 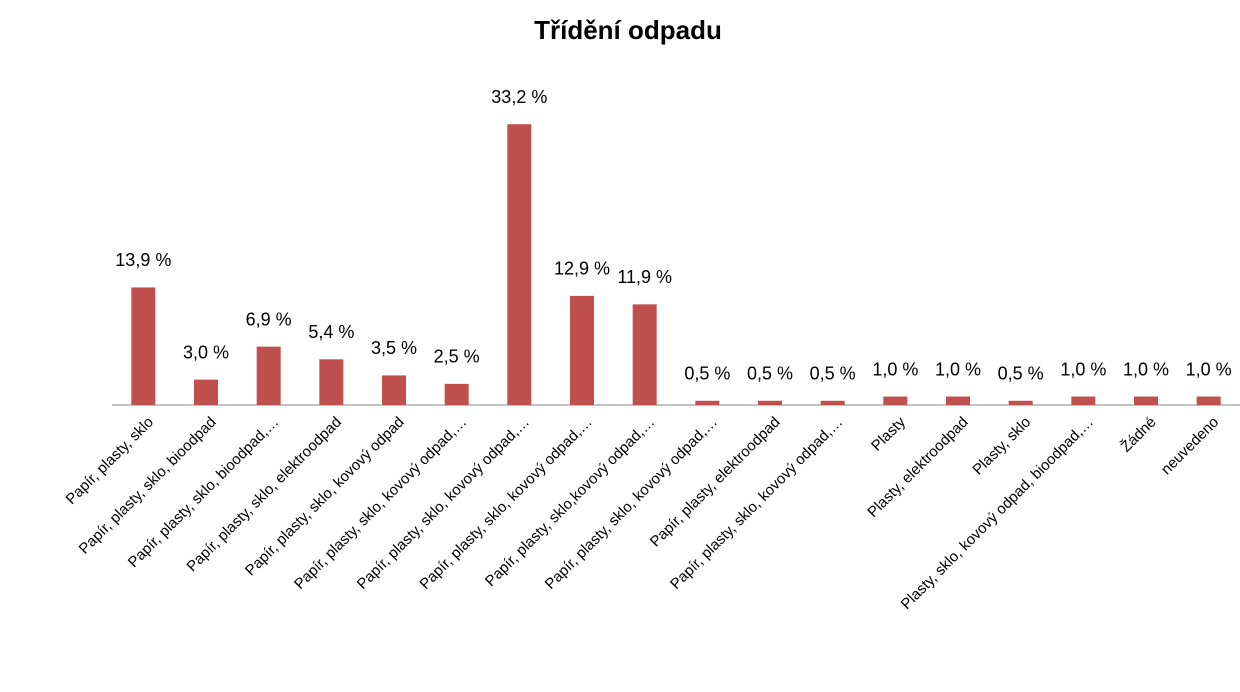 What do you see at coordinates (143, 260) in the screenshot?
I see `data-label: 13,9 %` at bounding box center [143, 260].